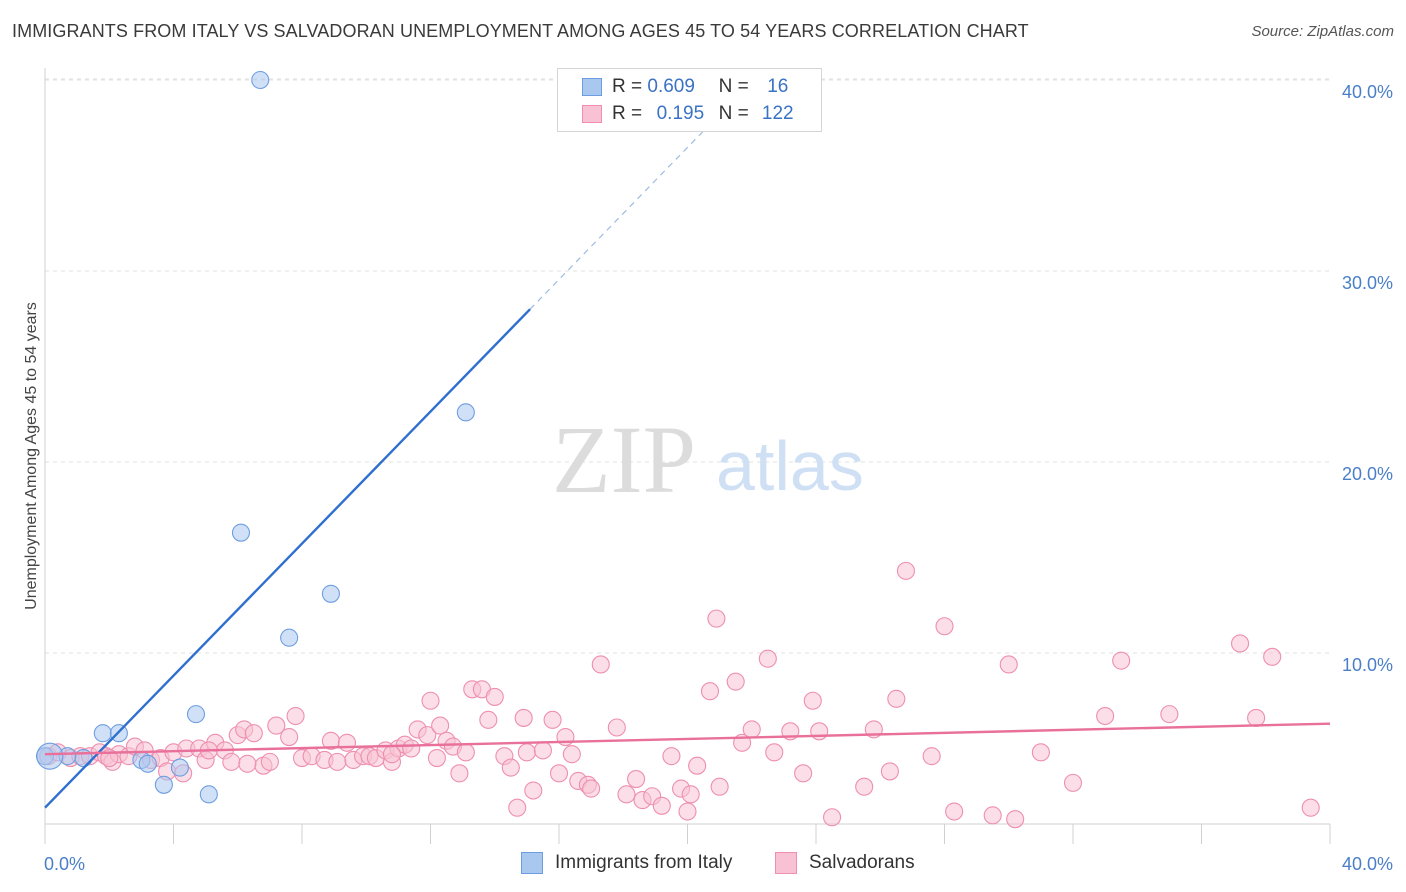  I want to click on legend-r-label: R =, so click(627, 86).